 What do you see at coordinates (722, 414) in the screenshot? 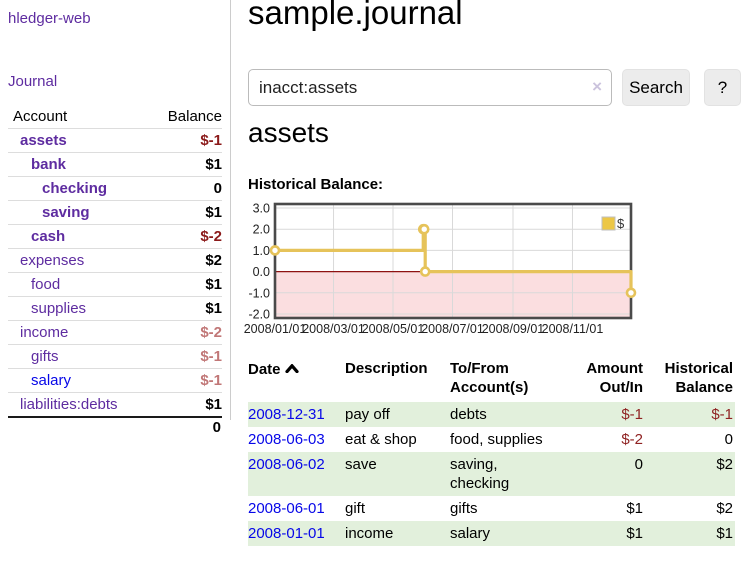
I see `register-balance: $-1` at bounding box center [722, 414].